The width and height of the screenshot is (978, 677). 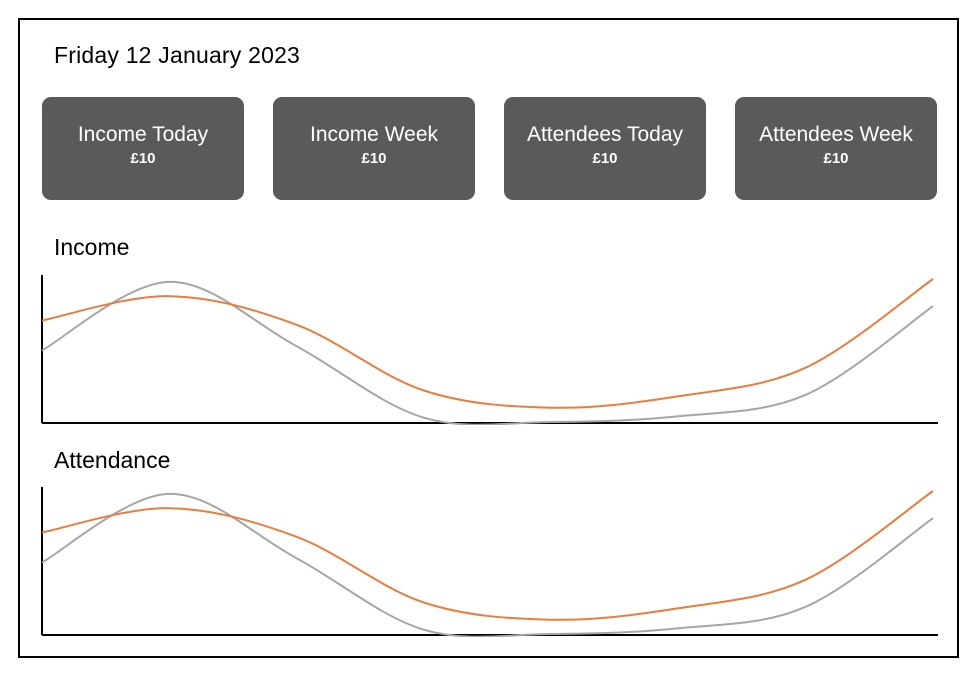 What do you see at coordinates (177, 55) in the screenshot?
I see `page-date: Friday 12 January 2023` at bounding box center [177, 55].